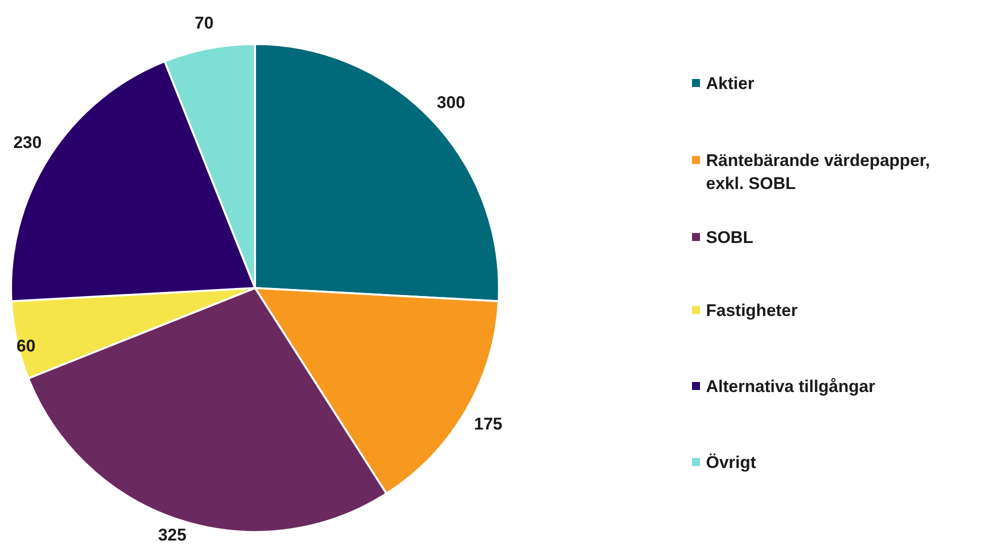  I want to click on legend-label: Aktier, so click(730, 83).